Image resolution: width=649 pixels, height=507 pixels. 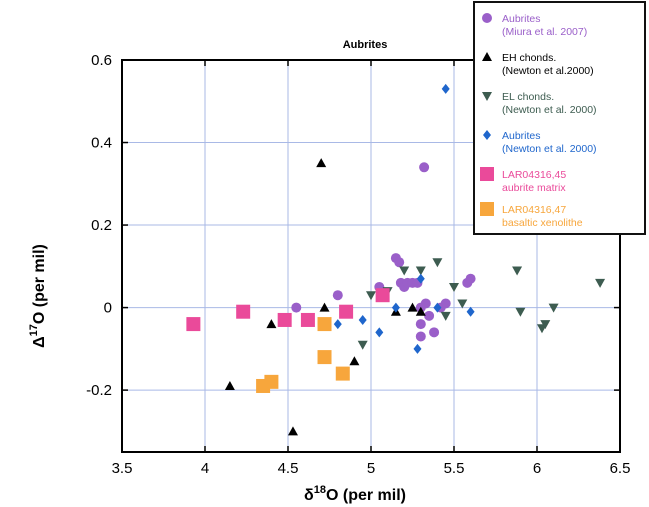 I want to click on legend-label: (Newton et al.2000), so click(x=548, y=71).